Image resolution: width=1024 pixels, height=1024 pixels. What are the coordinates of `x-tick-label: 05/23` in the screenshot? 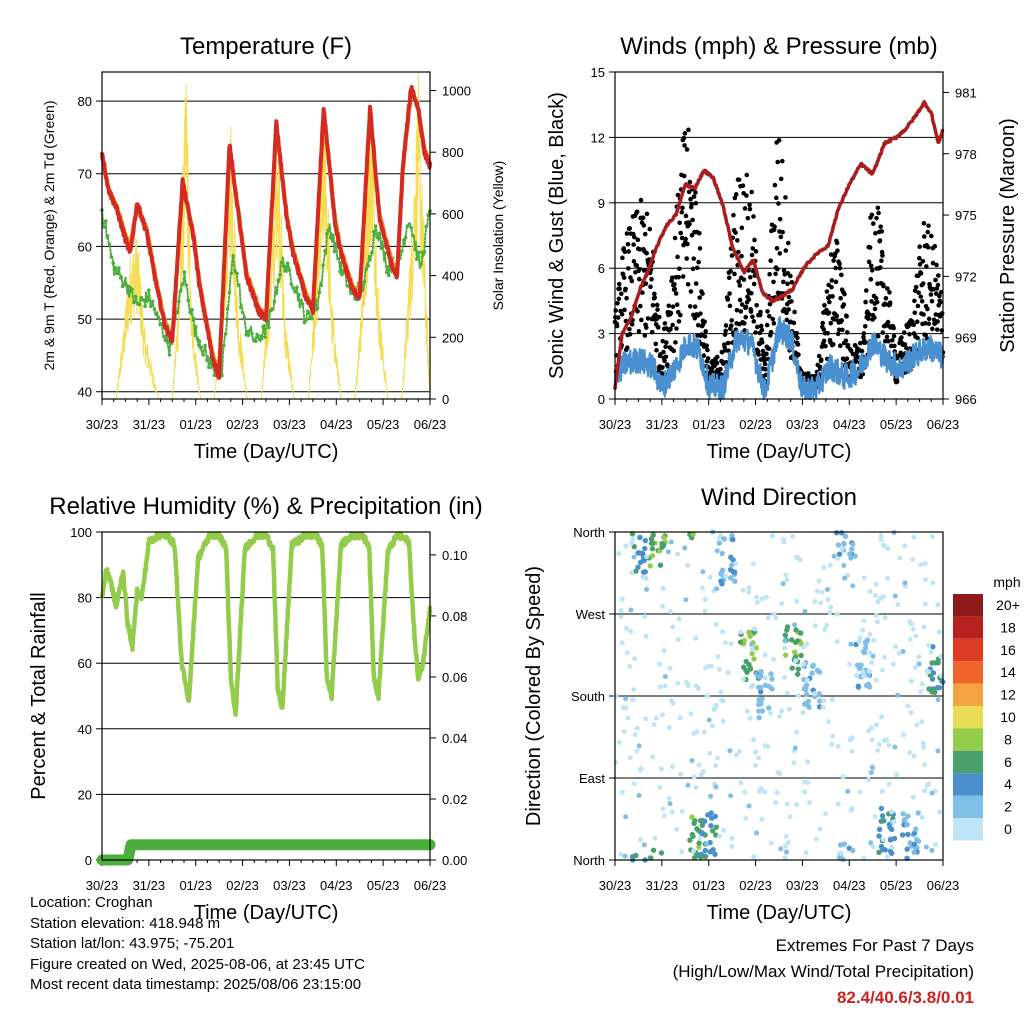 It's located at (383, 424).